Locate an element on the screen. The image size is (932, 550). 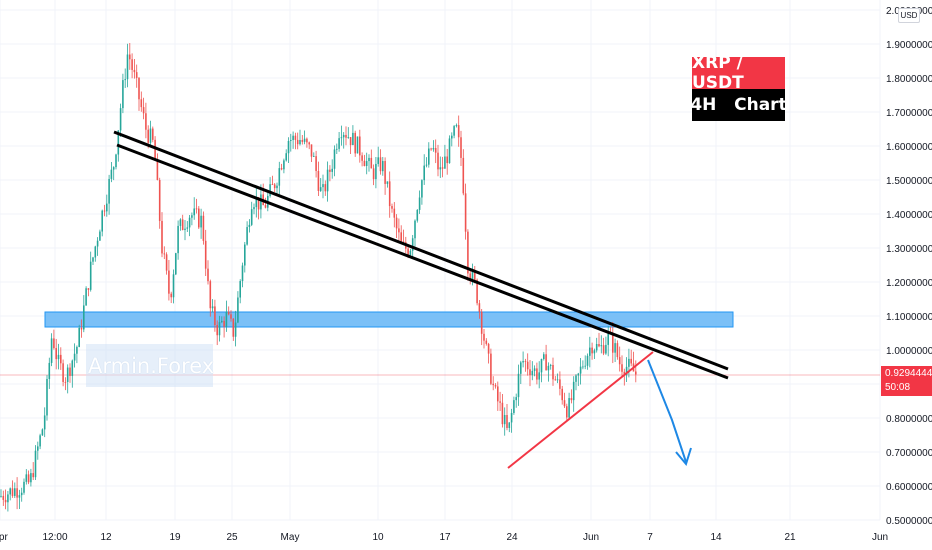
currency-label: USD is located at coordinates (909, 15).